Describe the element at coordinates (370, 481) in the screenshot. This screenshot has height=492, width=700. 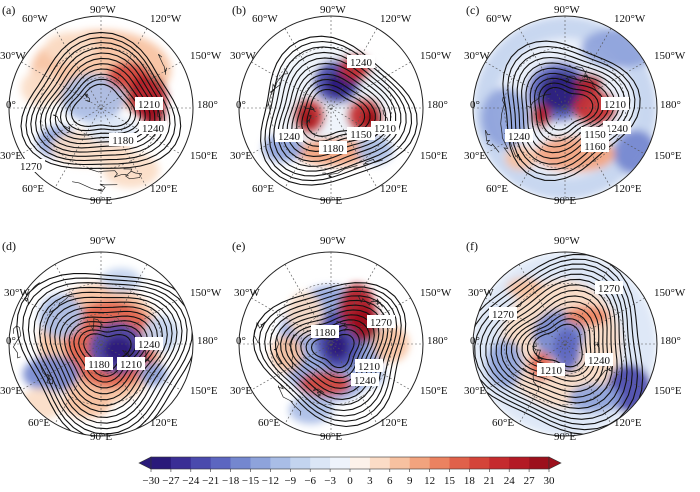
I see `colorbar-tick-label: 3` at that location.